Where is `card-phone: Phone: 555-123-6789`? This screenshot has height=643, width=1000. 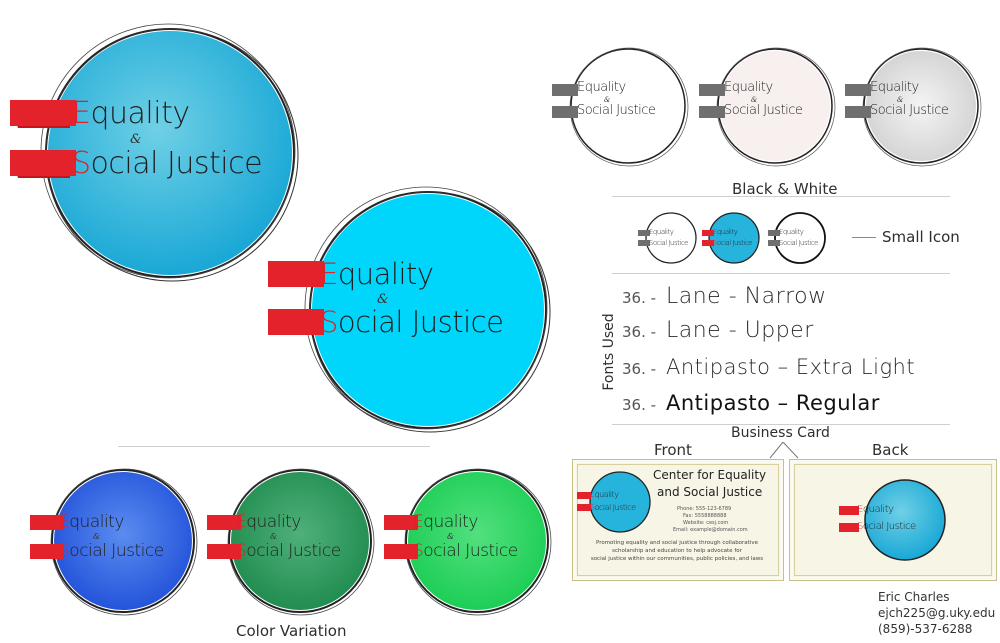 card-phone: Phone: 555-123-6789 is located at coordinates (704, 509).